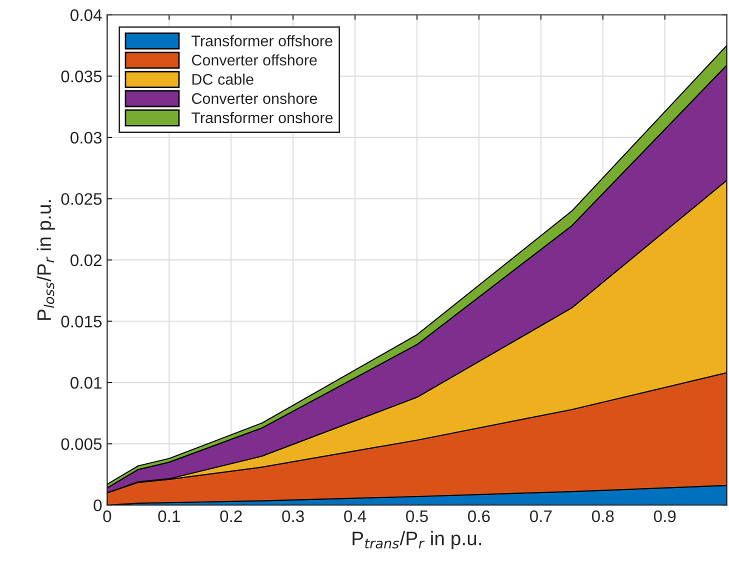  What do you see at coordinates (293, 516) in the screenshot?
I see `x-tick-label: 0.3` at bounding box center [293, 516].